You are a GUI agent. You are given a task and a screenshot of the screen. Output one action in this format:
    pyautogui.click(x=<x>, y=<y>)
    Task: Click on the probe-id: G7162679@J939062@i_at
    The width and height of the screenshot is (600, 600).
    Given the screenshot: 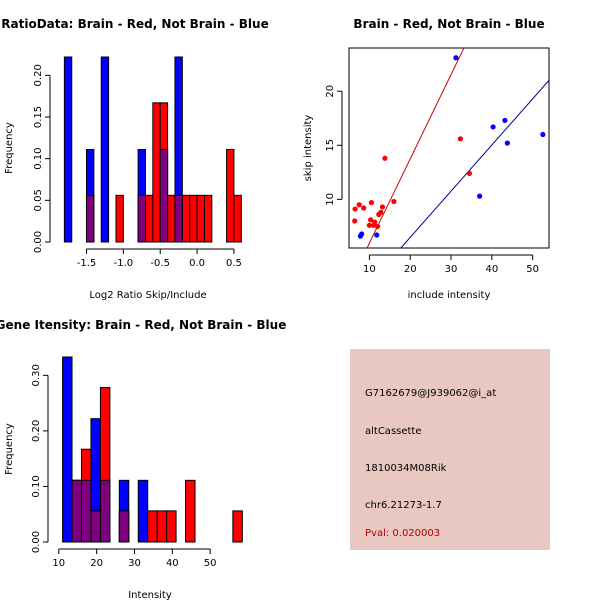 What is the action you would take?
    pyautogui.click(x=430, y=393)
    